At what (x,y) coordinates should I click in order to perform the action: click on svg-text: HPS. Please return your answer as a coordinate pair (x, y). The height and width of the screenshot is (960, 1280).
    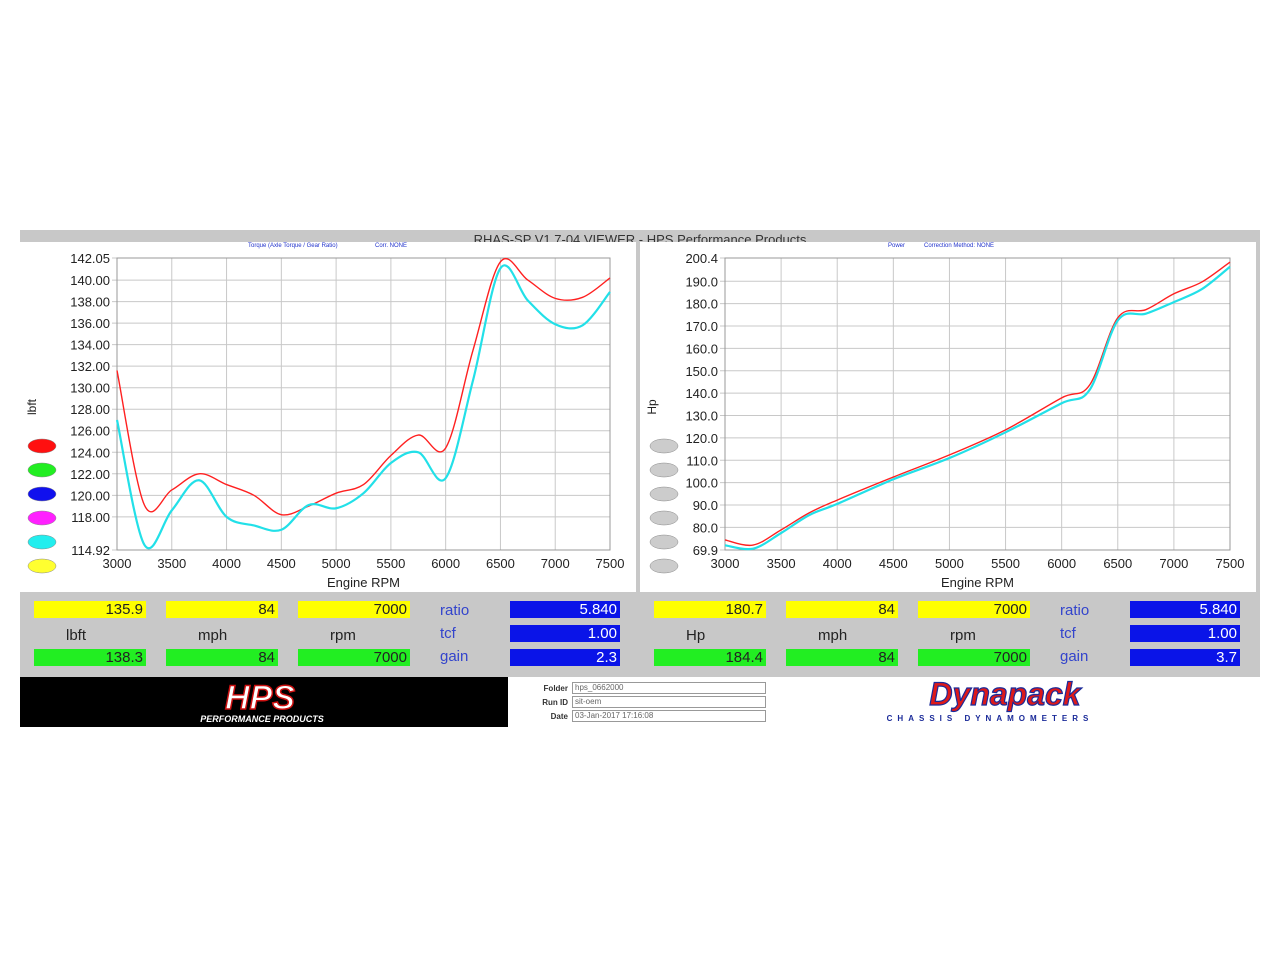
    Looking at the image, I should click on (260, 698).